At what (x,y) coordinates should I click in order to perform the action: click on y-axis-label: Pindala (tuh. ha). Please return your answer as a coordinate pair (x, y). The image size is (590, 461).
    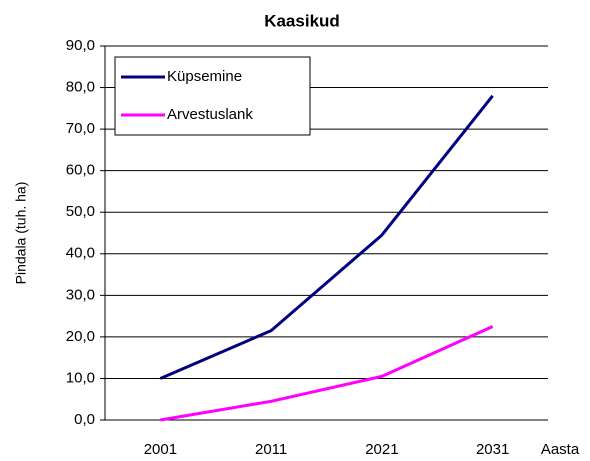
    Looking at the image, I should click on (21, 233).